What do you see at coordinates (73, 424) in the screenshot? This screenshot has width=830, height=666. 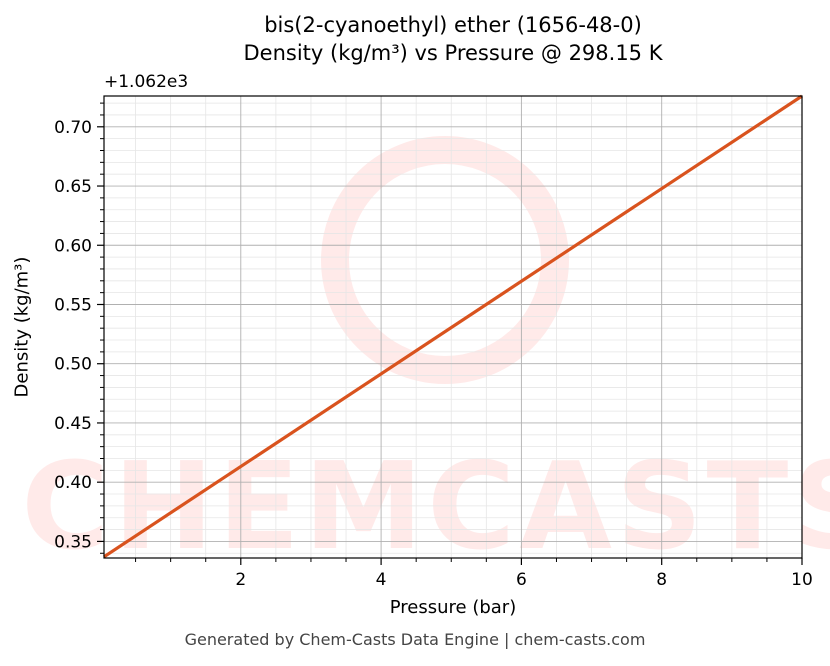 I see `y-tick-label: 0.45` at bounding box center [73, 424].